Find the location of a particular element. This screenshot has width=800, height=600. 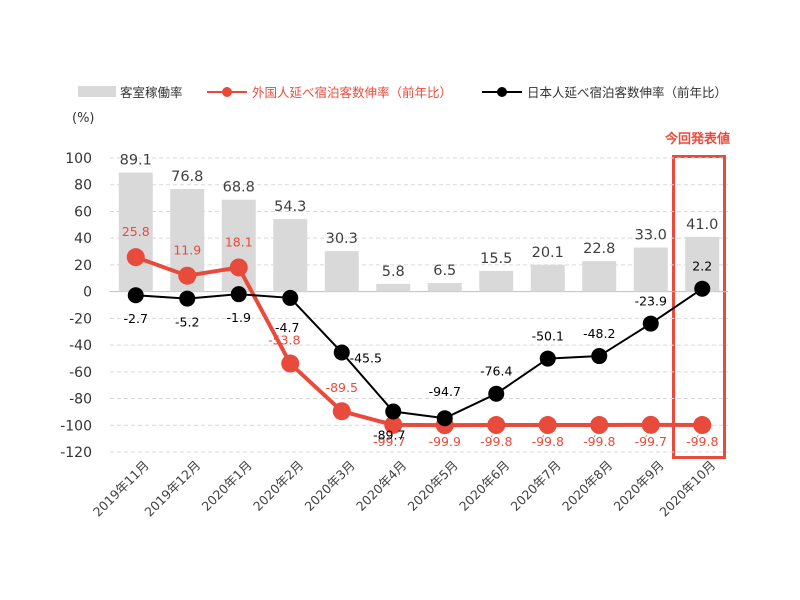

bar-value-label: 15.5 is located at coordinates (496, 259).